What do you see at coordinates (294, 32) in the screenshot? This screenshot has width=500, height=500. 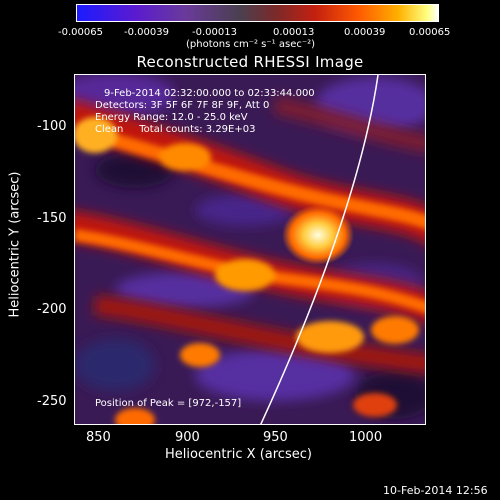 I see `colorbar-tick: 0.00013` at bounding box center [294, 32].